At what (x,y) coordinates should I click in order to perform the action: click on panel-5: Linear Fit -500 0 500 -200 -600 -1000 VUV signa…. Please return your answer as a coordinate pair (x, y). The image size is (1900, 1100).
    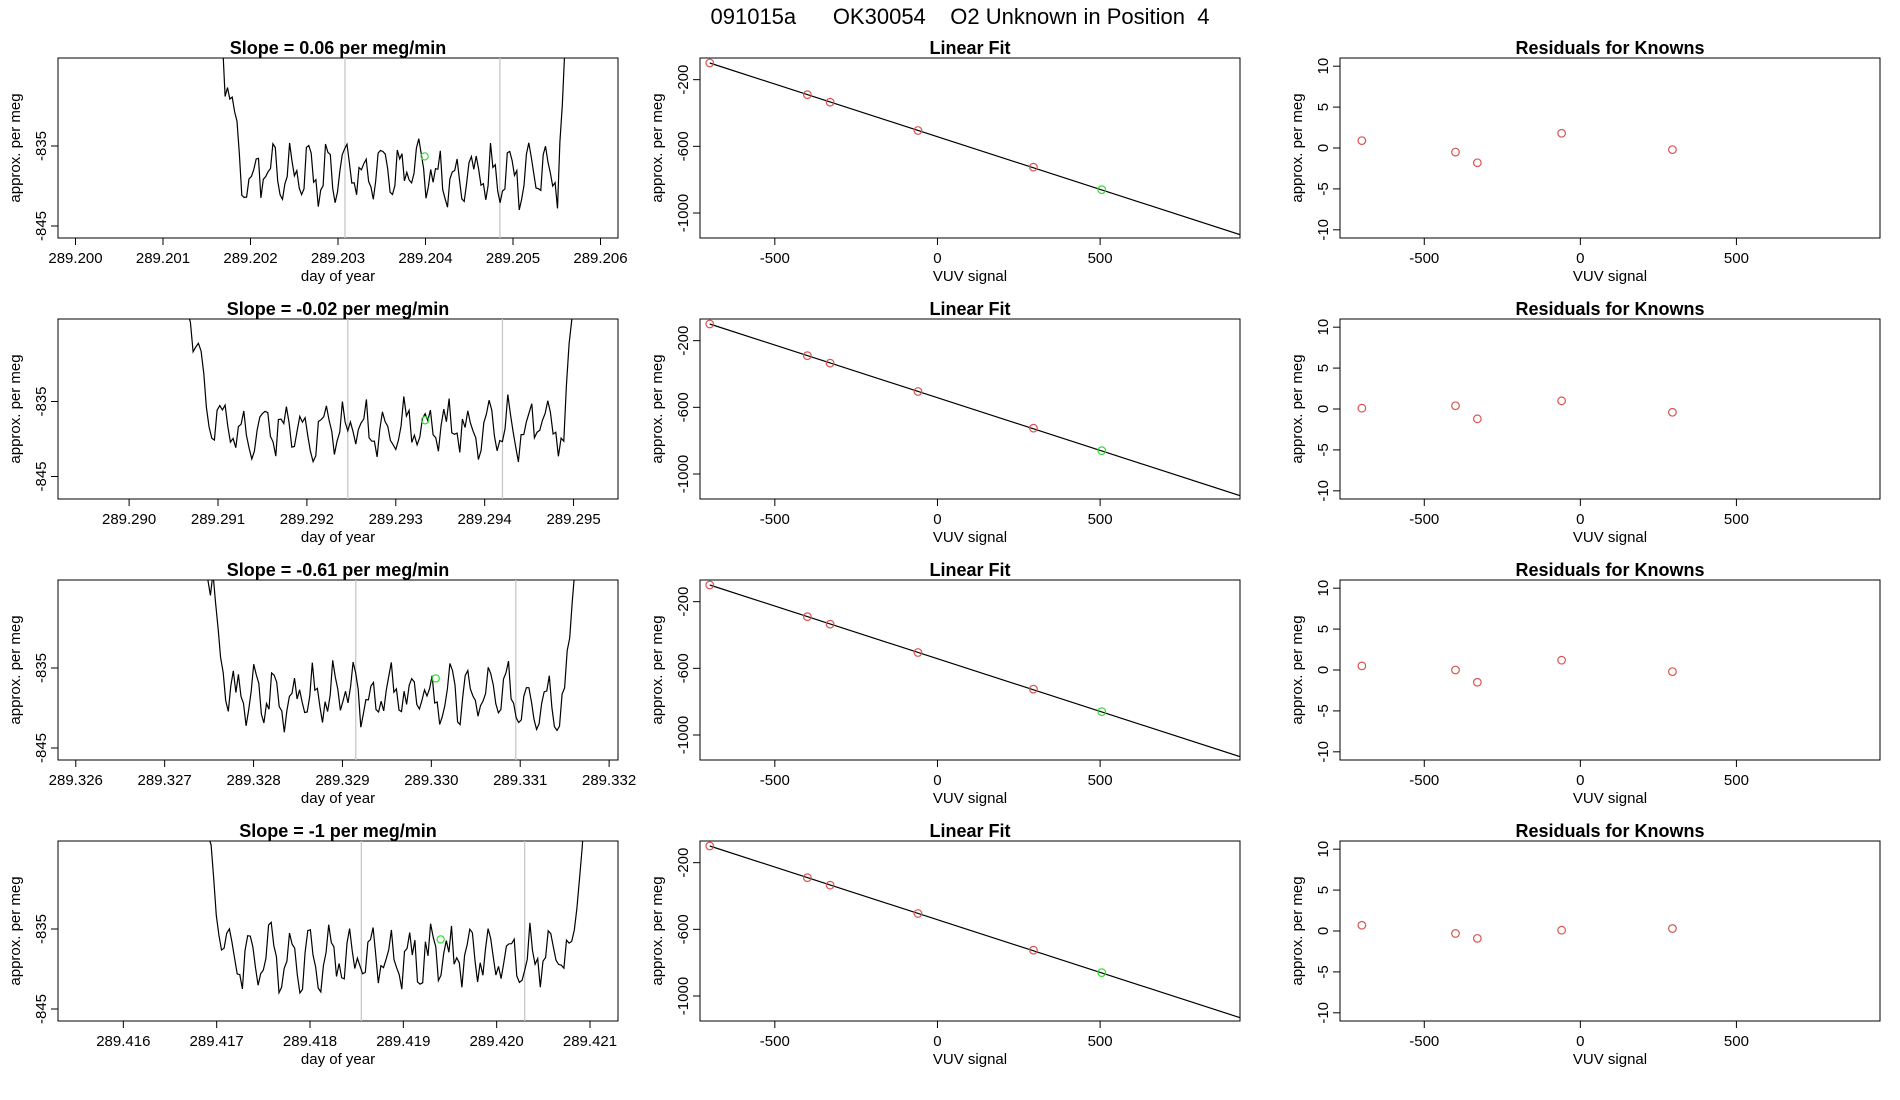
    Looking at the image, I should click on (945, 422).